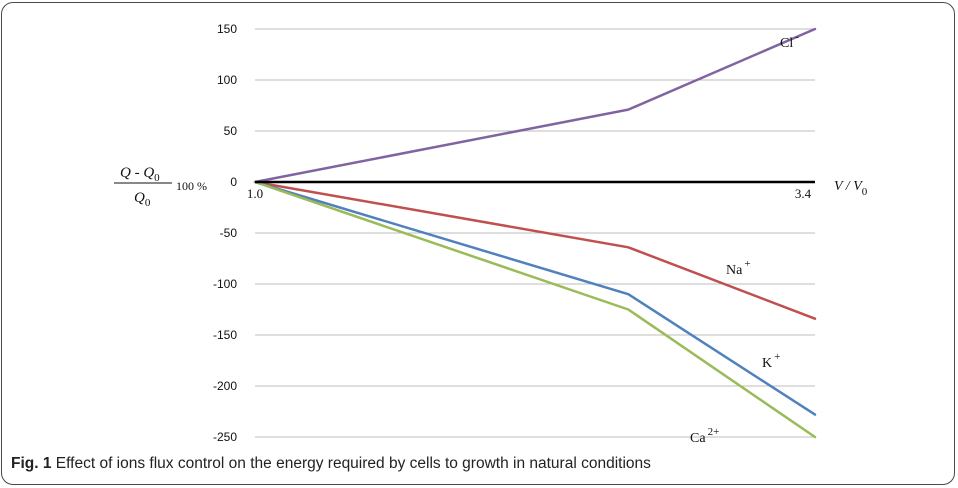  Describe the element at coordinates (225, 437) in the screenshot. I see `y-tick-label: -250` at that location.